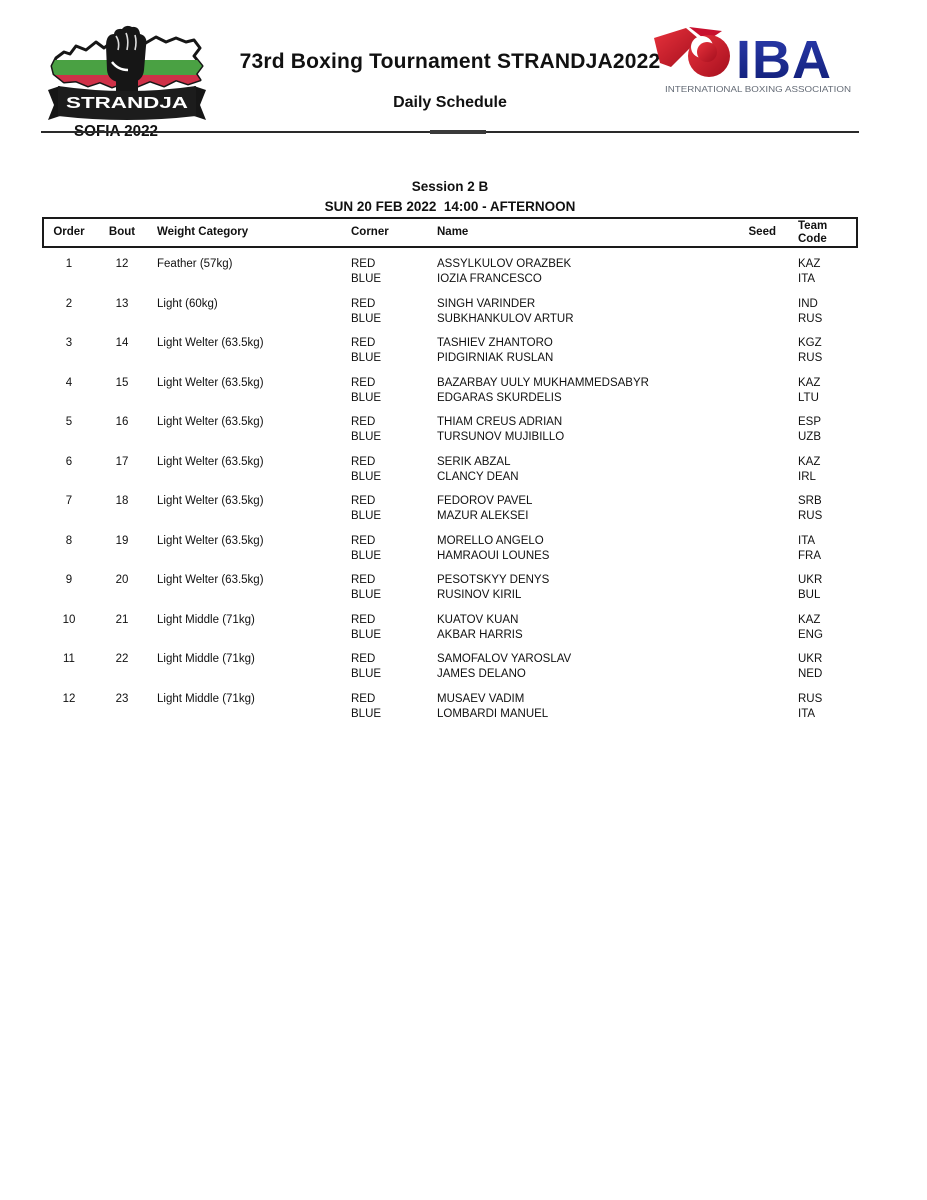 This screenshot has width=927, height=1200. I want to click on team-cell: KAZ LTU, so click(823, 391).